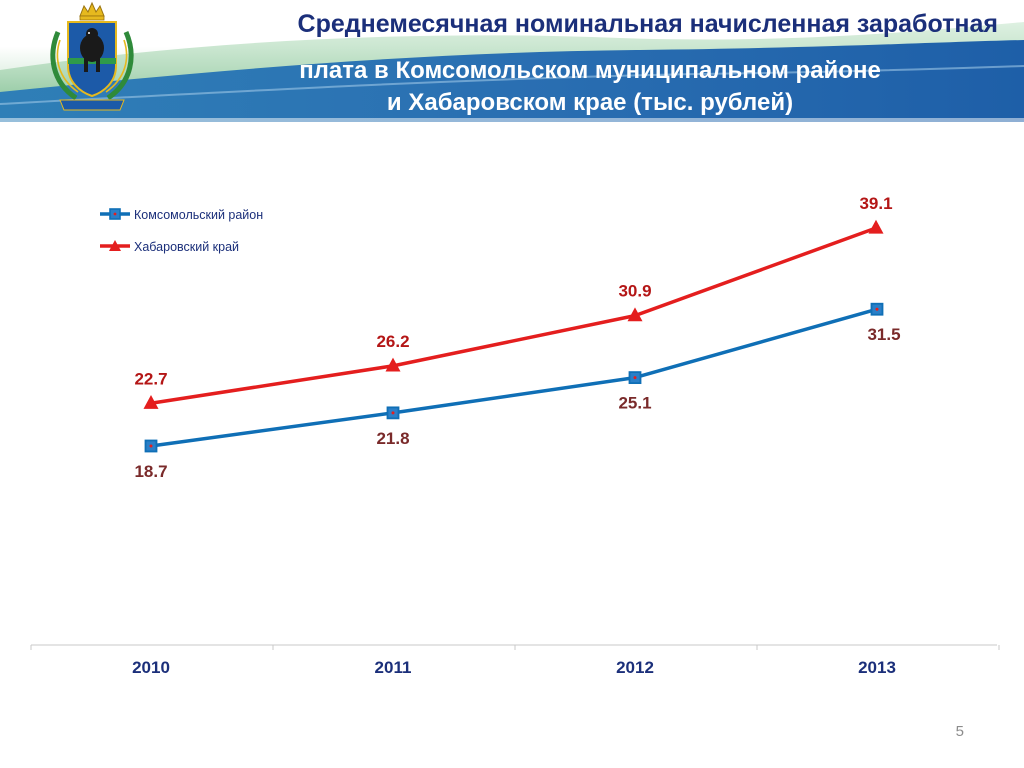 The image size is (1024, 768). Describe the element at coordinates (877, 667) in the screenshot. I see `x-tick-label: 2013` at that location.